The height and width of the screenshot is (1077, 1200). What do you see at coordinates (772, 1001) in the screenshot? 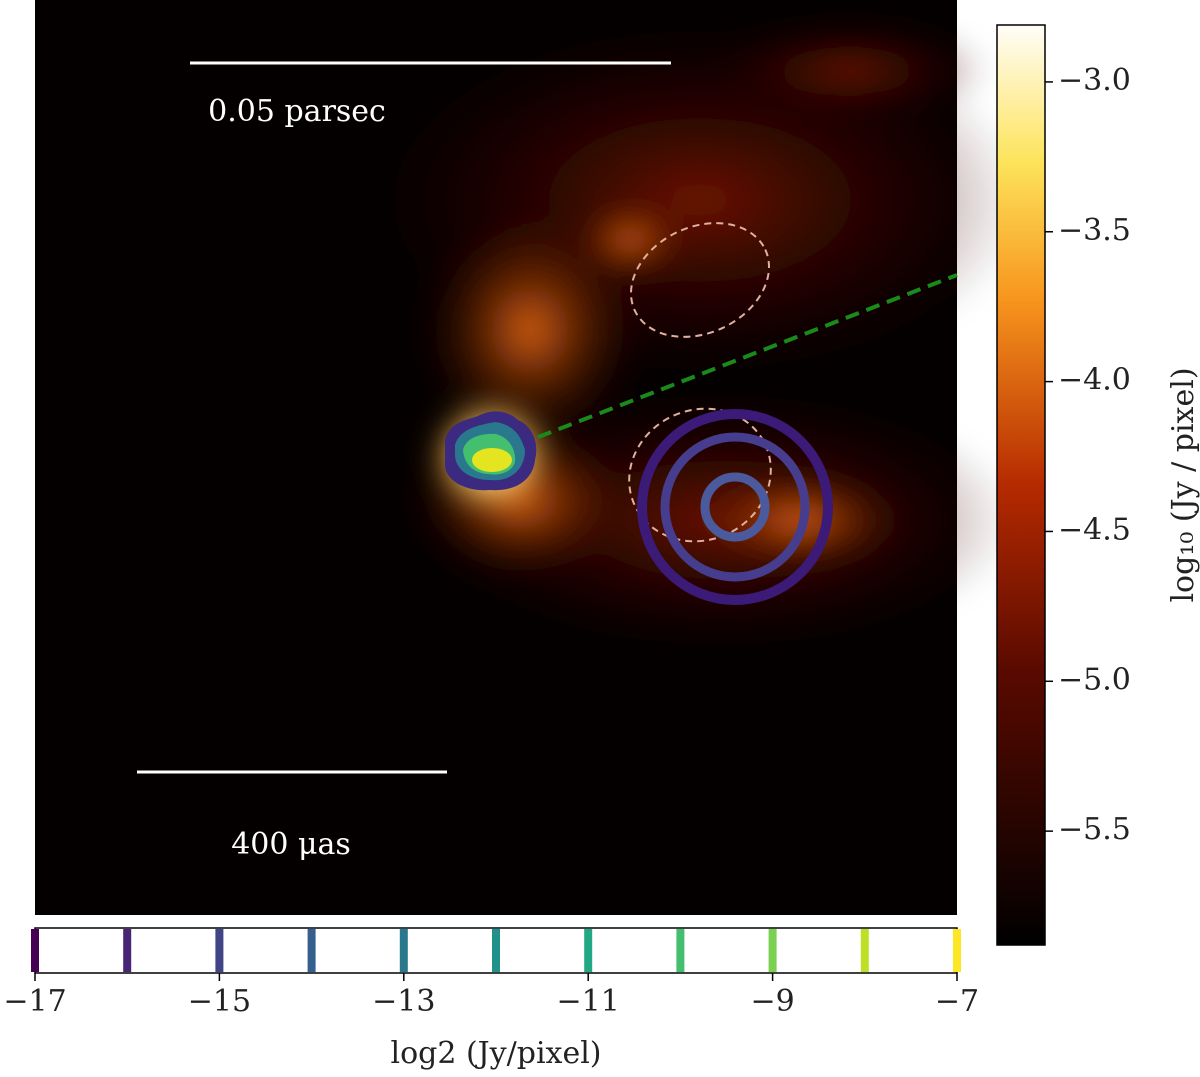
I see `x-tick-label: −9` at bounding box center [772, 1001].